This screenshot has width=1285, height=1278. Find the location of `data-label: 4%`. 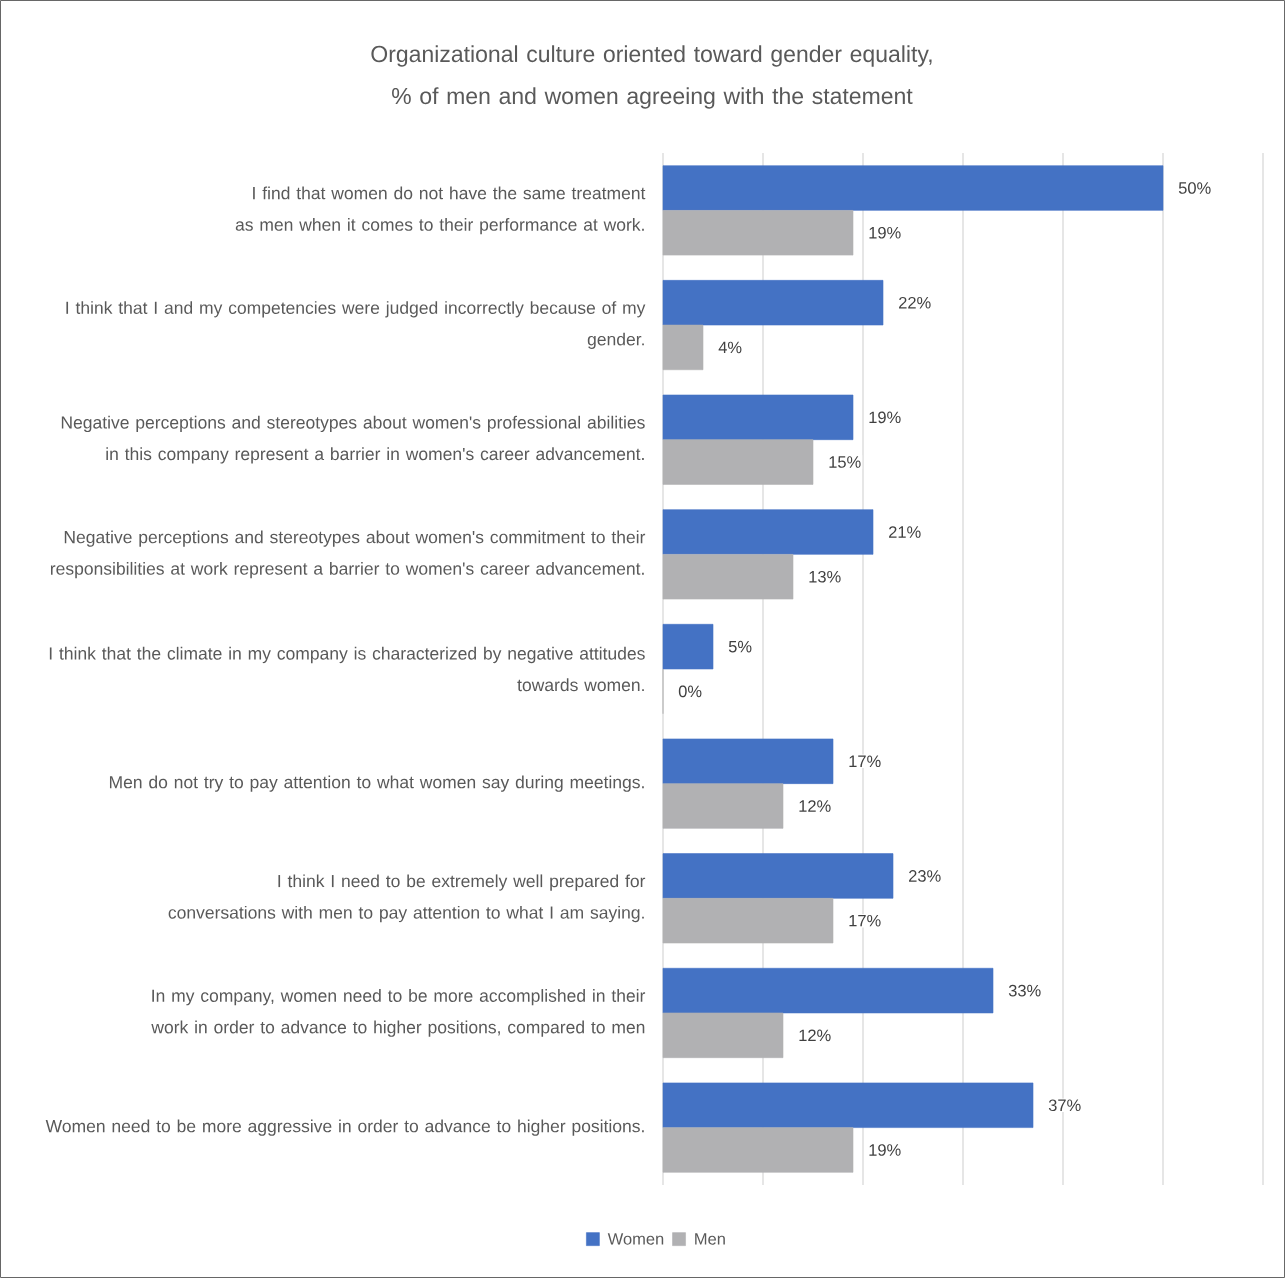

data-label: 4% is located at coordinates (730, 347).